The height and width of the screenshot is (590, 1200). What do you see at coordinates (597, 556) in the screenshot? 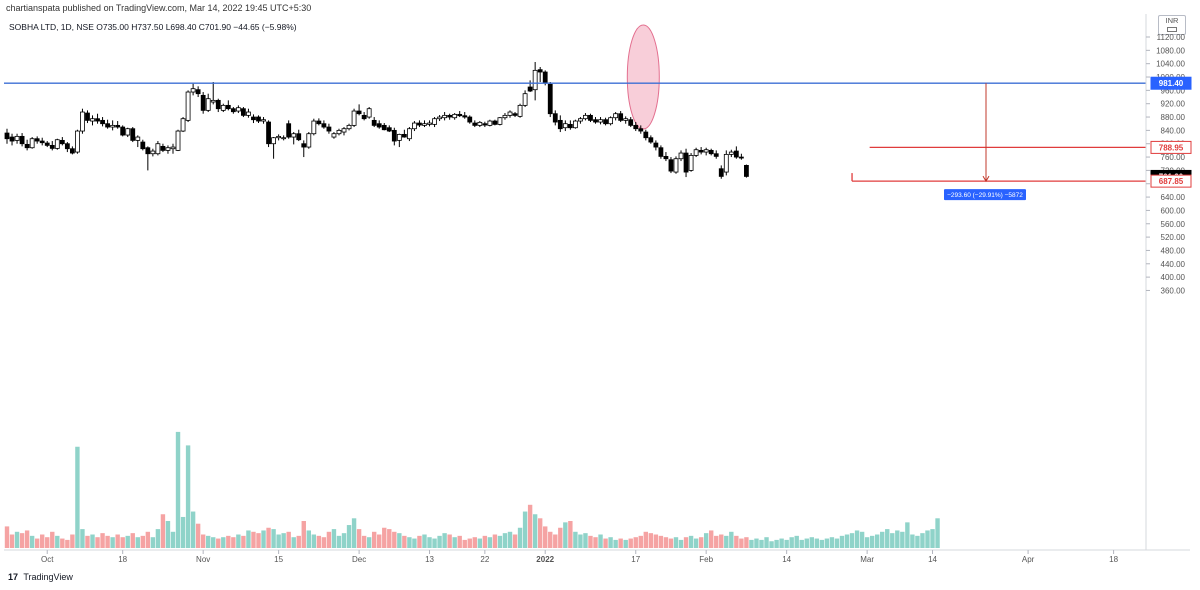
I see `time-axis: Oct 18 Nov 15 Dec 13 22 2022 17 Feb 14 Mar 14 Apr 18` at bounding box center [597, 556].